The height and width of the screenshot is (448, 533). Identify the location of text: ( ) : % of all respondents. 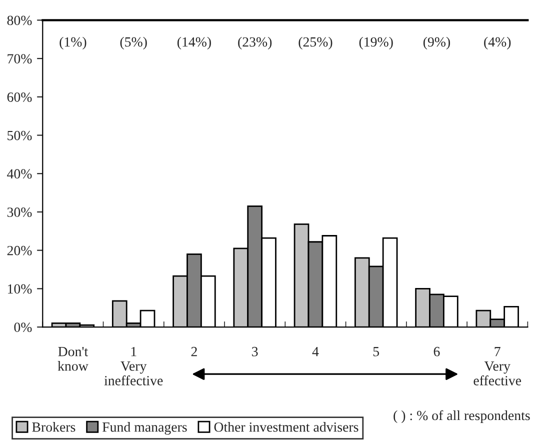
(462, 417).